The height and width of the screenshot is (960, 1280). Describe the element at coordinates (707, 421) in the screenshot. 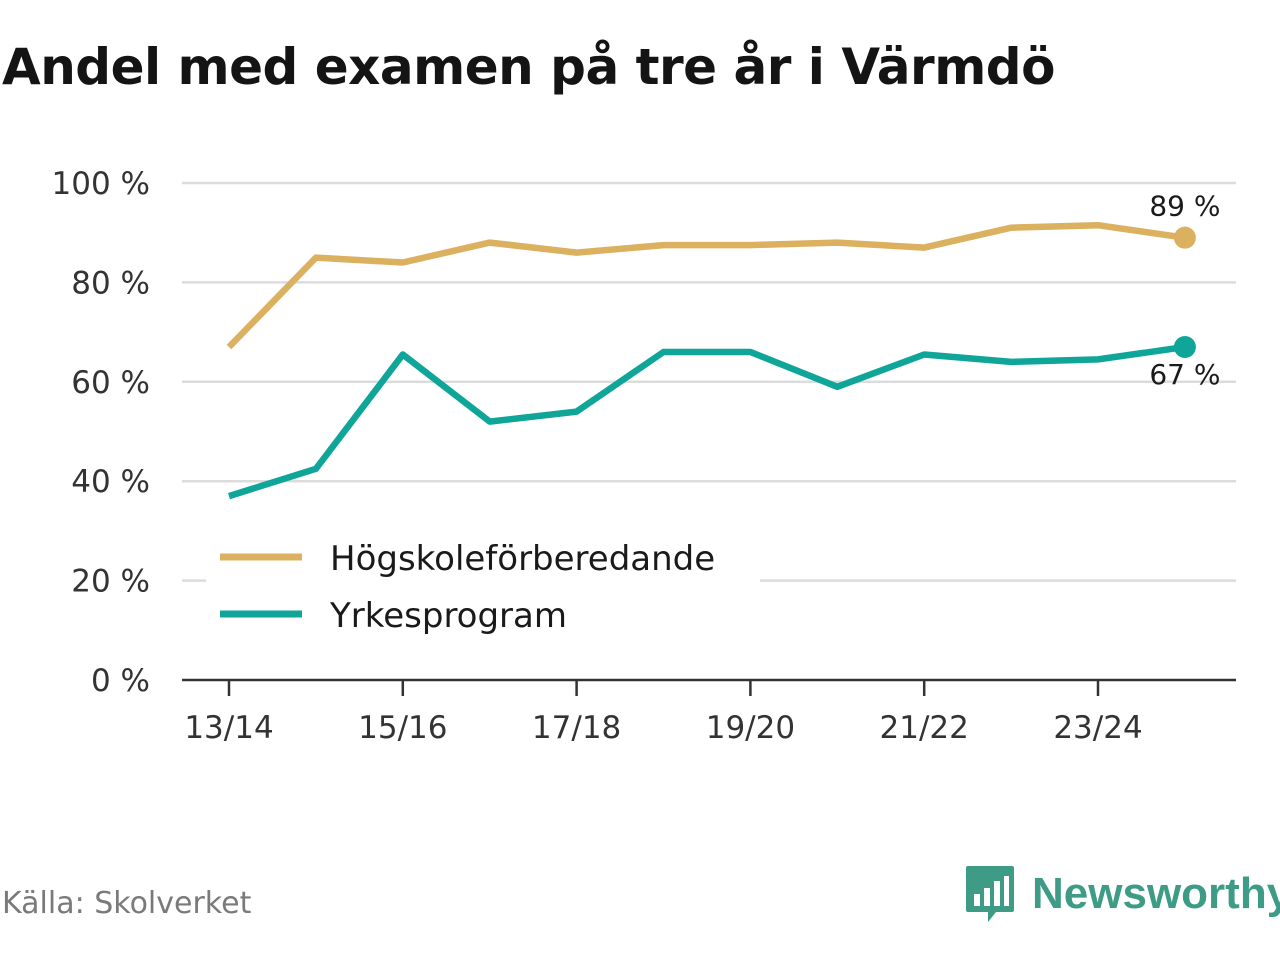

I see `series-line-yrkesprogram` at that location.